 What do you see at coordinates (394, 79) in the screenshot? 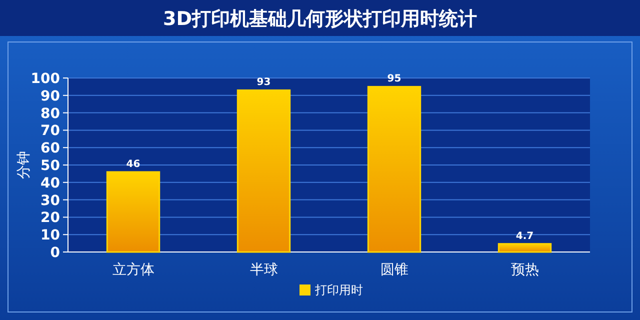
I see `data-label: 95` at bounding box center [394, 79].